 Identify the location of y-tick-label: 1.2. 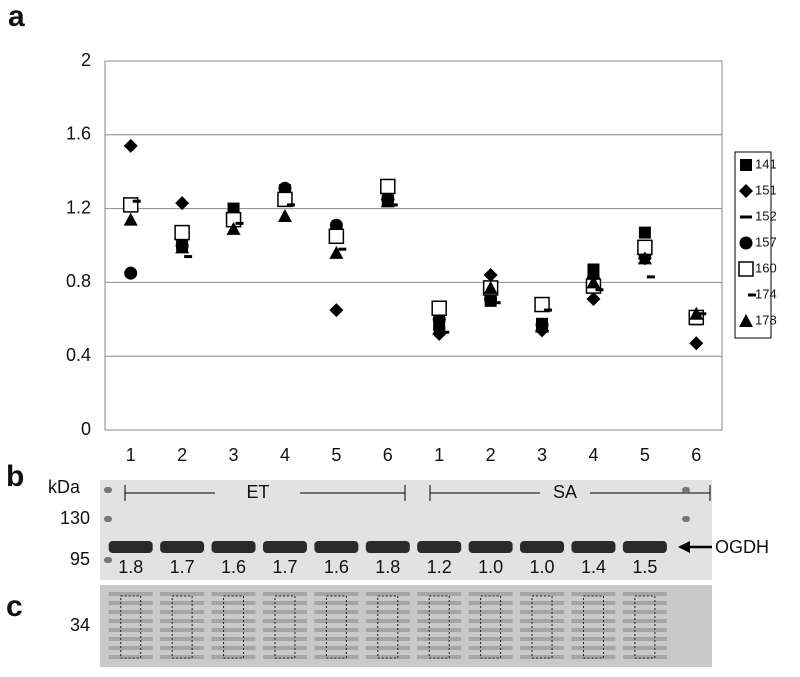
(78, 207).